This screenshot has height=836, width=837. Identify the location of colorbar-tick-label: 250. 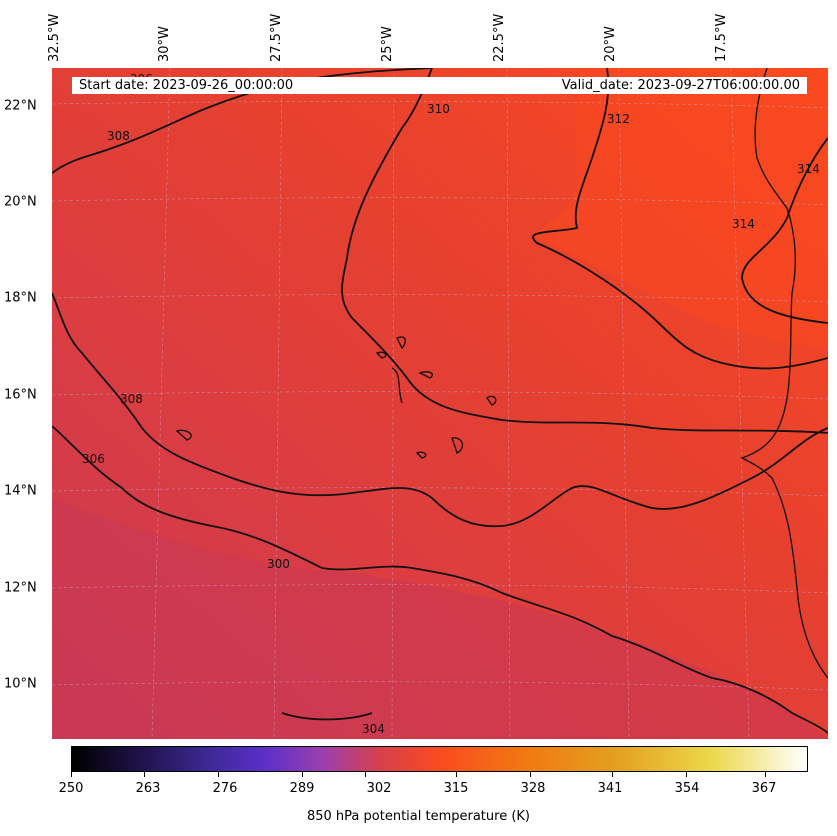
(71, 788).